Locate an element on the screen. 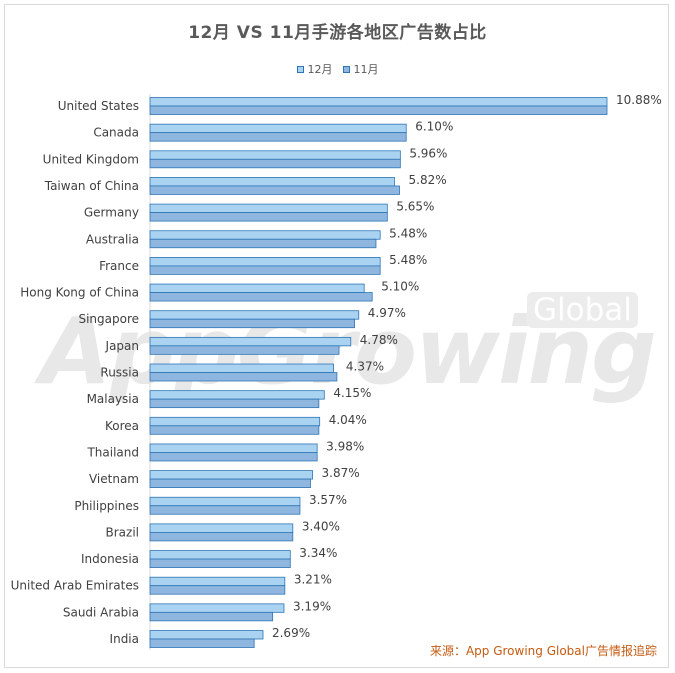 This screenshot has height=673, width=675. data-label: 10.88% is located at coordinates (639, 100).